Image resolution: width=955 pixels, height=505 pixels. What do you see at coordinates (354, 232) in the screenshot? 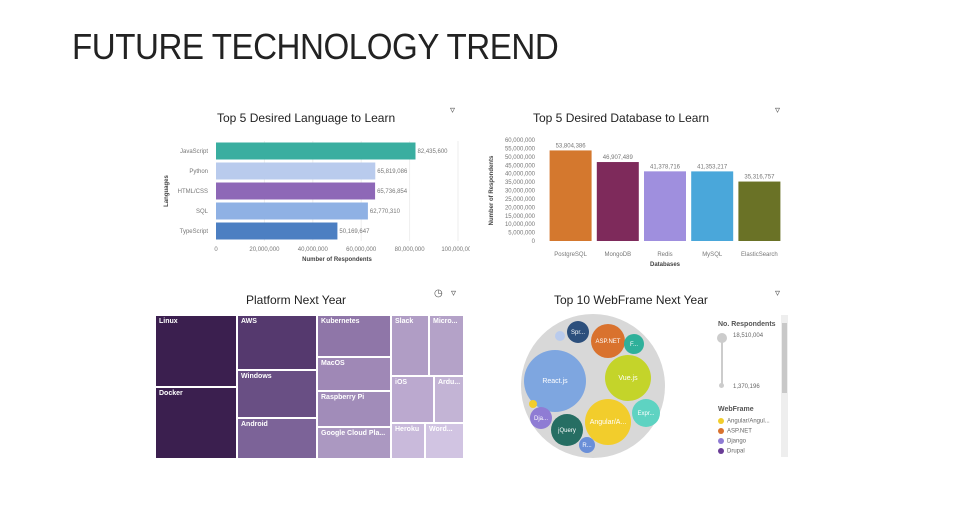
I see `data-label: 50,169,647` at bounding box center [354, 232].